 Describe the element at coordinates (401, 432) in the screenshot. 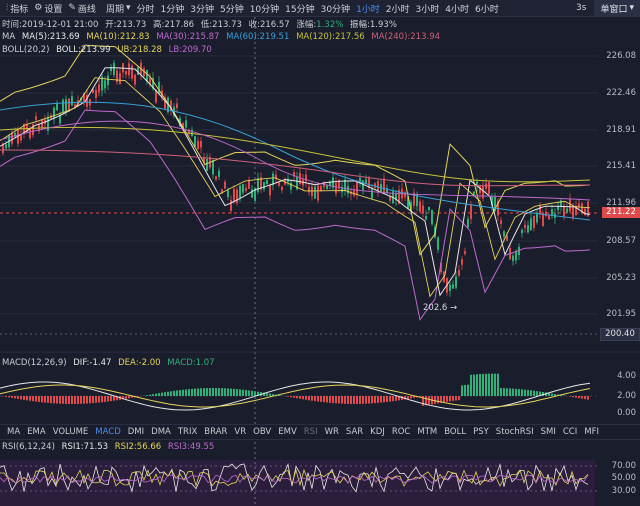

I see `indicator-tab-roc: ROC` at that location.